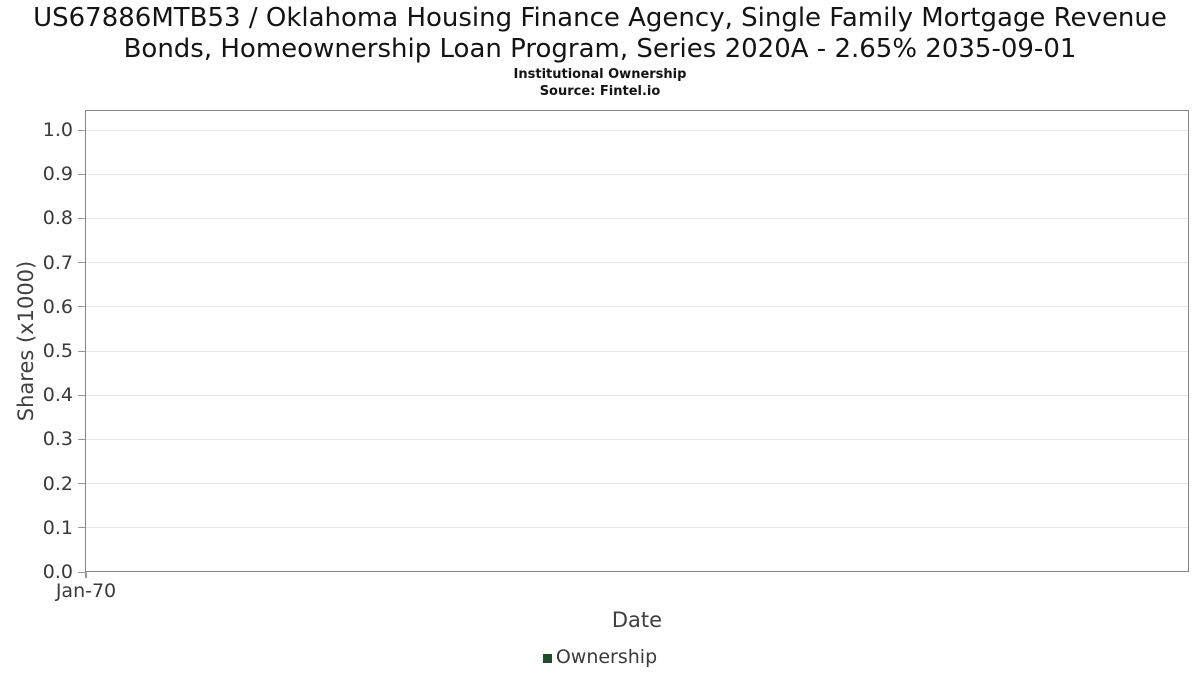  Describe the element at coordinates (57, 218) in the screenshot. I see `y-tick-label: 0.8` at that location.